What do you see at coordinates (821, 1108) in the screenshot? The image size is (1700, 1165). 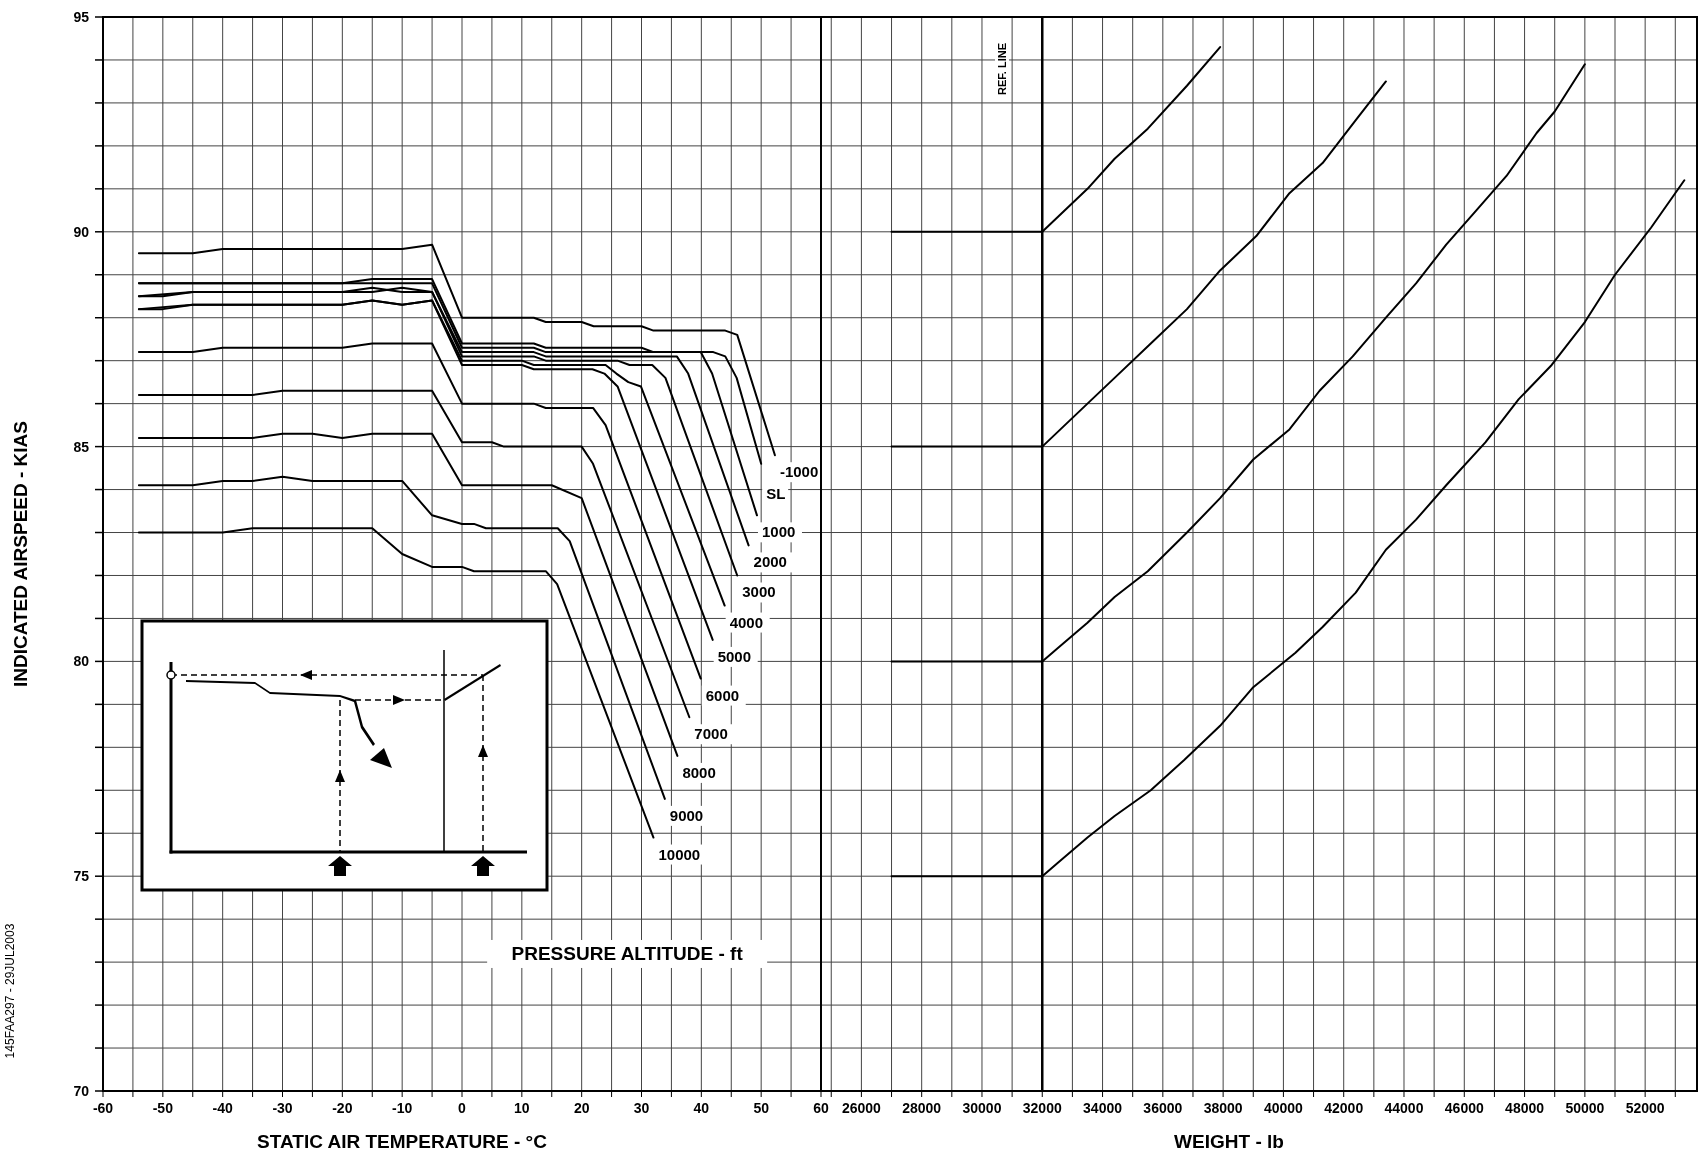 I see `x-tick-label: 60` at bounding box center [821, 1108].